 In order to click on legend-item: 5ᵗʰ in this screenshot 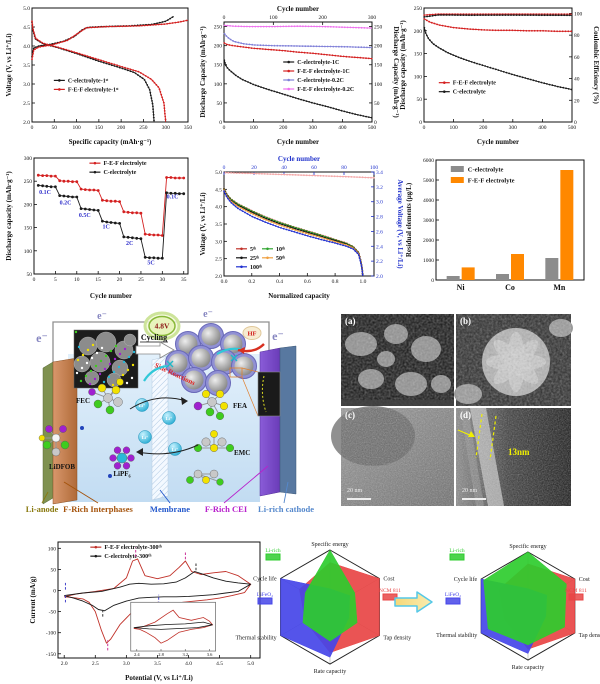, I will do `click(246, 250)`.